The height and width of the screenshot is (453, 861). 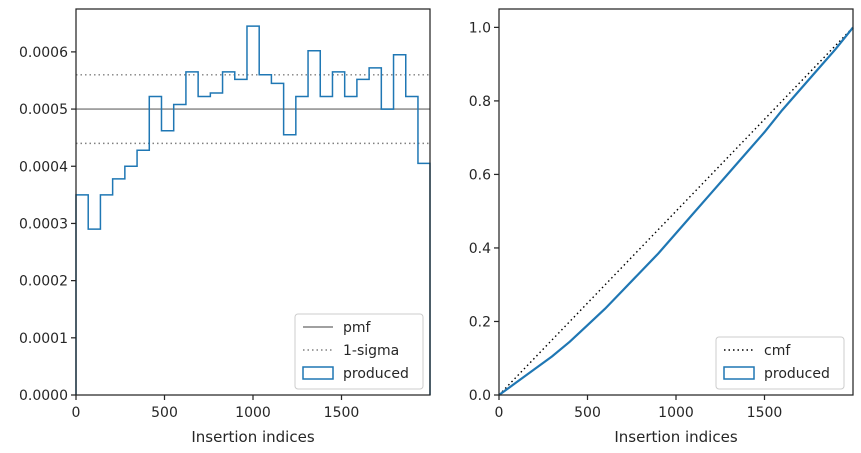 What do you see at coordinates (480, 102) in the screenshot?
I see `y-tick-label: 0.8` at bounding box center [480, 102].